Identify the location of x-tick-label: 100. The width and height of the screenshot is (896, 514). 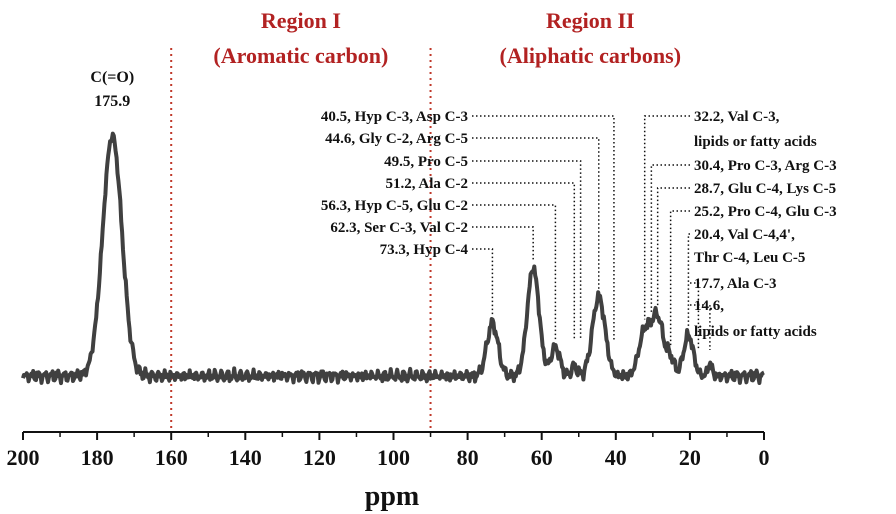
(393, 457).